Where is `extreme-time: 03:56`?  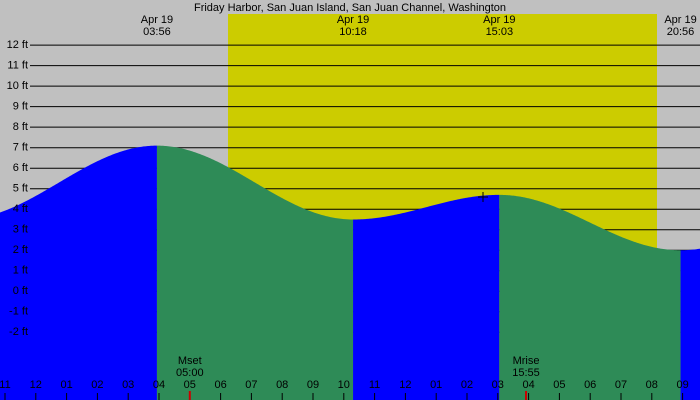 extreme-time: 03:56 is located at coordinates (157, 32).